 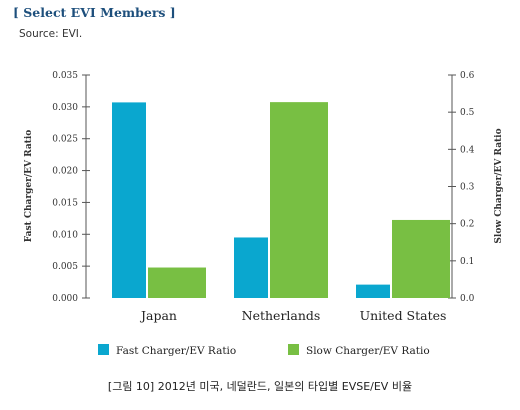 I want to click on y-tick-label-left: 0.010, so click(x=65, y=235).